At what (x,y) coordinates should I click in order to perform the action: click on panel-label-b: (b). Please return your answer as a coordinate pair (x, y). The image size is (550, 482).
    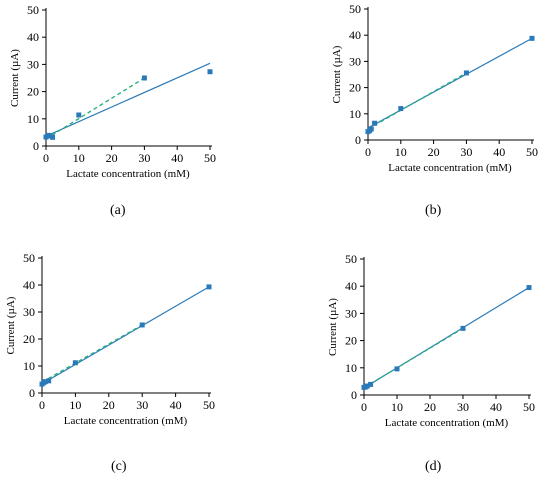
    Looking at the image, I should click on (433, 210).